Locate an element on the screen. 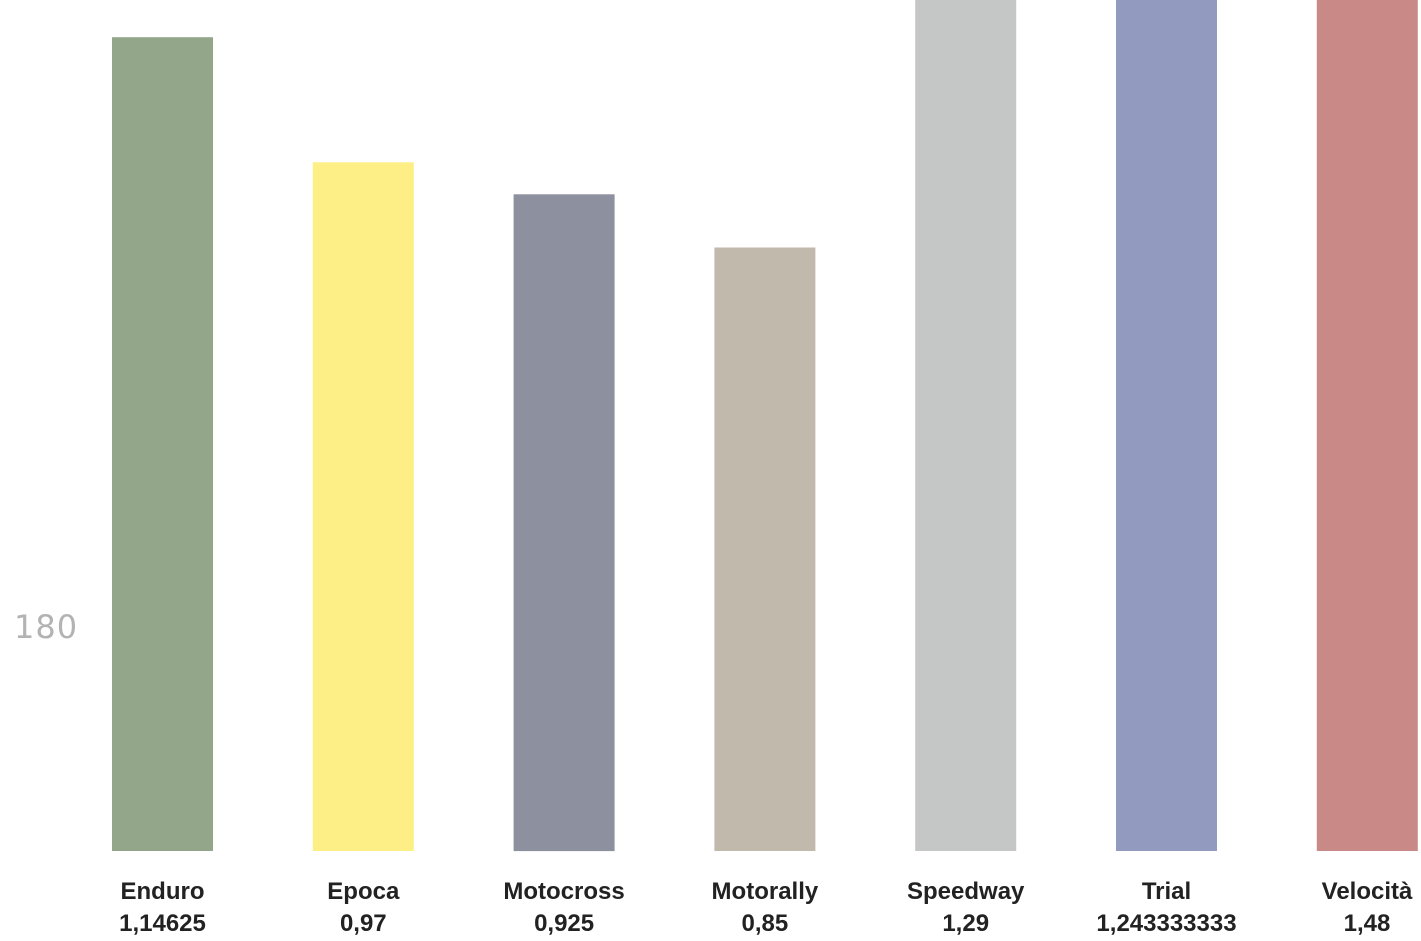 The height and width of the screenshot is (941, 1421). value-label: 1,29 is located at coordinates (965, 923).